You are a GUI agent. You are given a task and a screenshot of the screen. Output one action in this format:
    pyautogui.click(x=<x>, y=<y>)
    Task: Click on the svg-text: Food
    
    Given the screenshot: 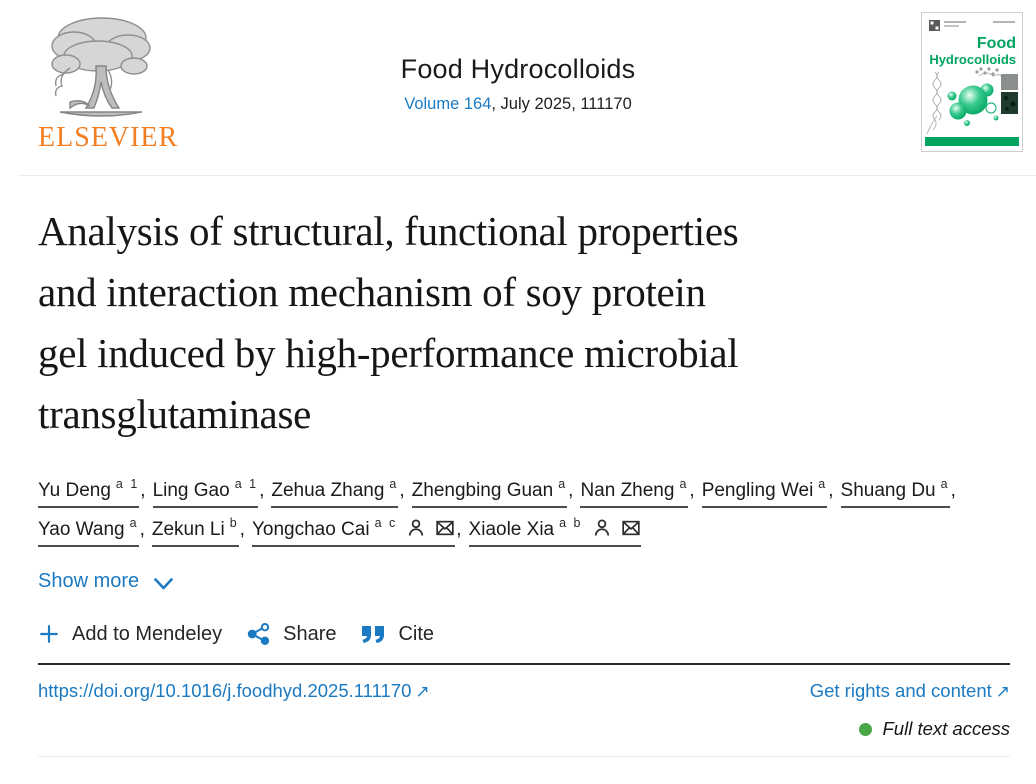 What is the action you would take?
    pyautogui.click(x=996, y=43)
    